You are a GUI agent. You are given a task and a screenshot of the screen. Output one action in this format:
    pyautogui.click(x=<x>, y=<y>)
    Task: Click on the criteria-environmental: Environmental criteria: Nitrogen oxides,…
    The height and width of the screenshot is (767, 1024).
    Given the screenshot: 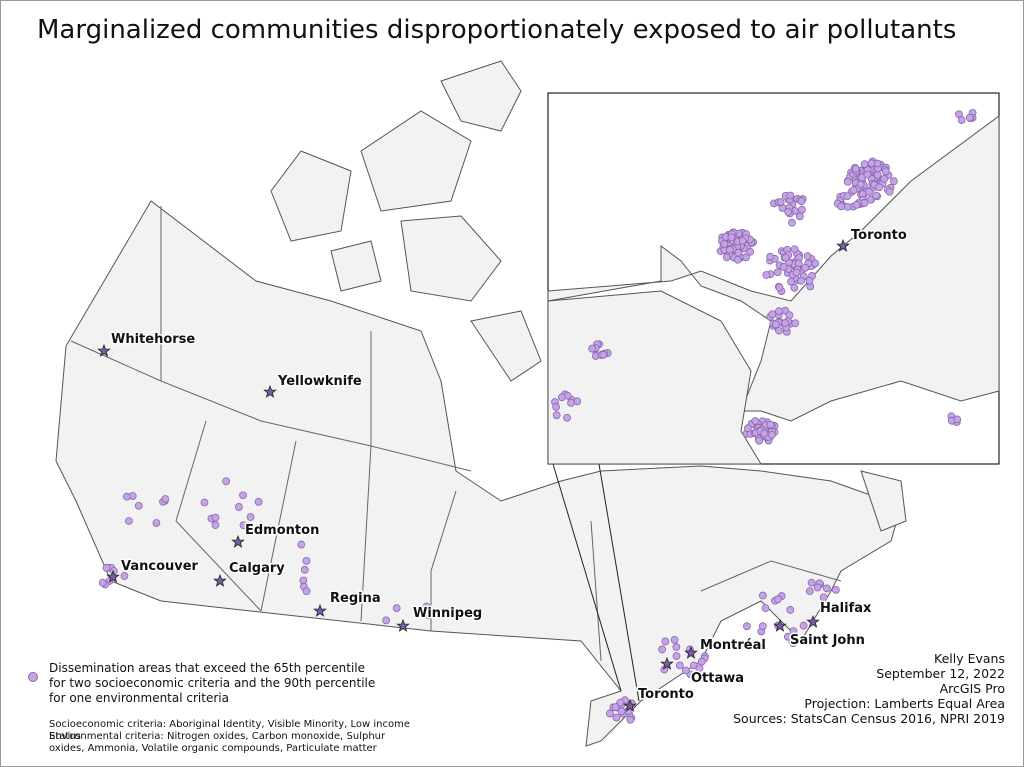 What is the action you would take?
    pyautogui.click(x=217, y=742)
    